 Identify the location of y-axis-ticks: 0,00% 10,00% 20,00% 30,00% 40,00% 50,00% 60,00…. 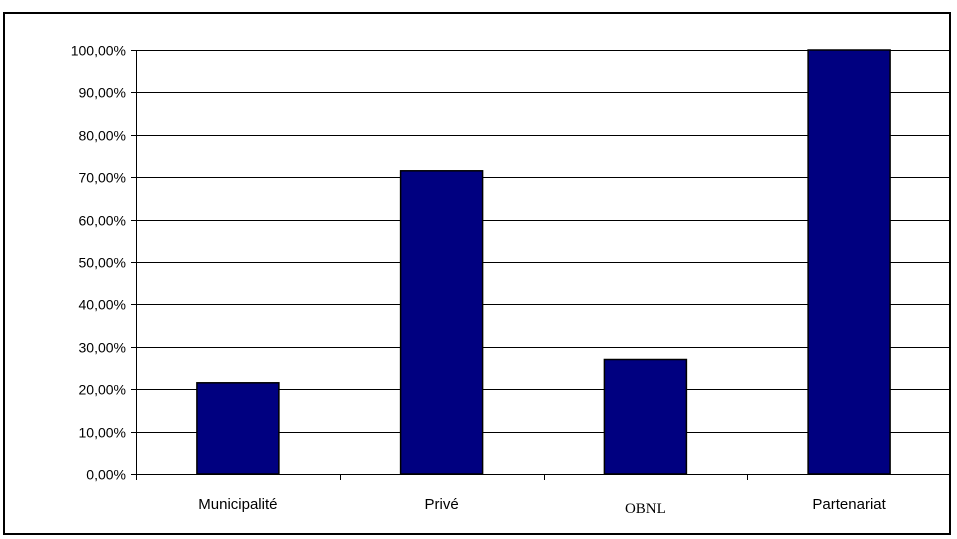
(103, 263).